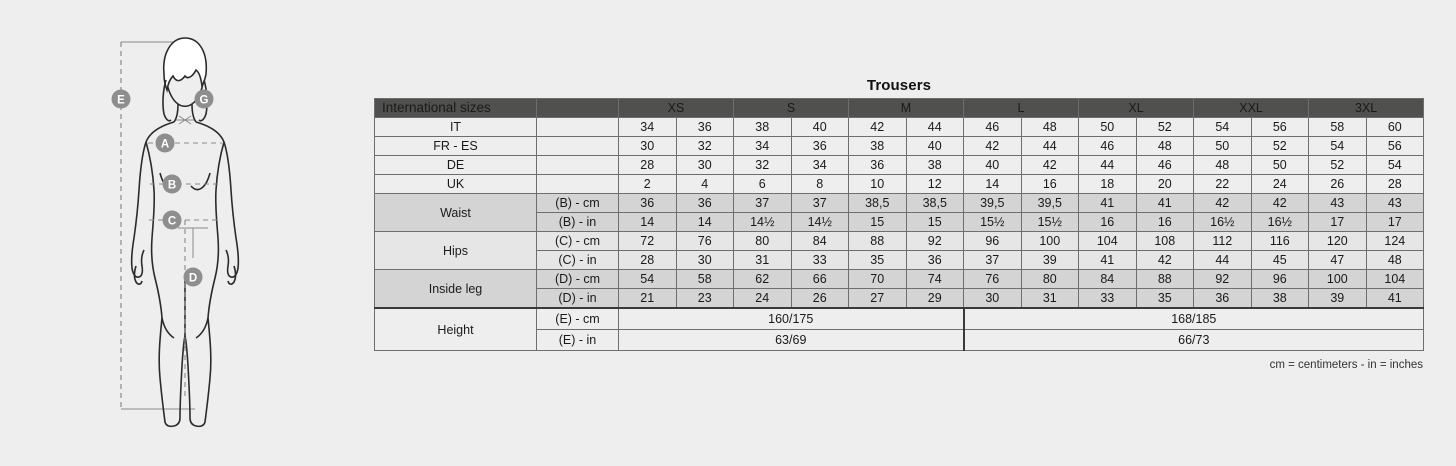 This screenshot has width=1456, height=466. Describe the element at coordinates (577, 222) in the screenshot. I see `row-sublabel: (B) - in` at that location.